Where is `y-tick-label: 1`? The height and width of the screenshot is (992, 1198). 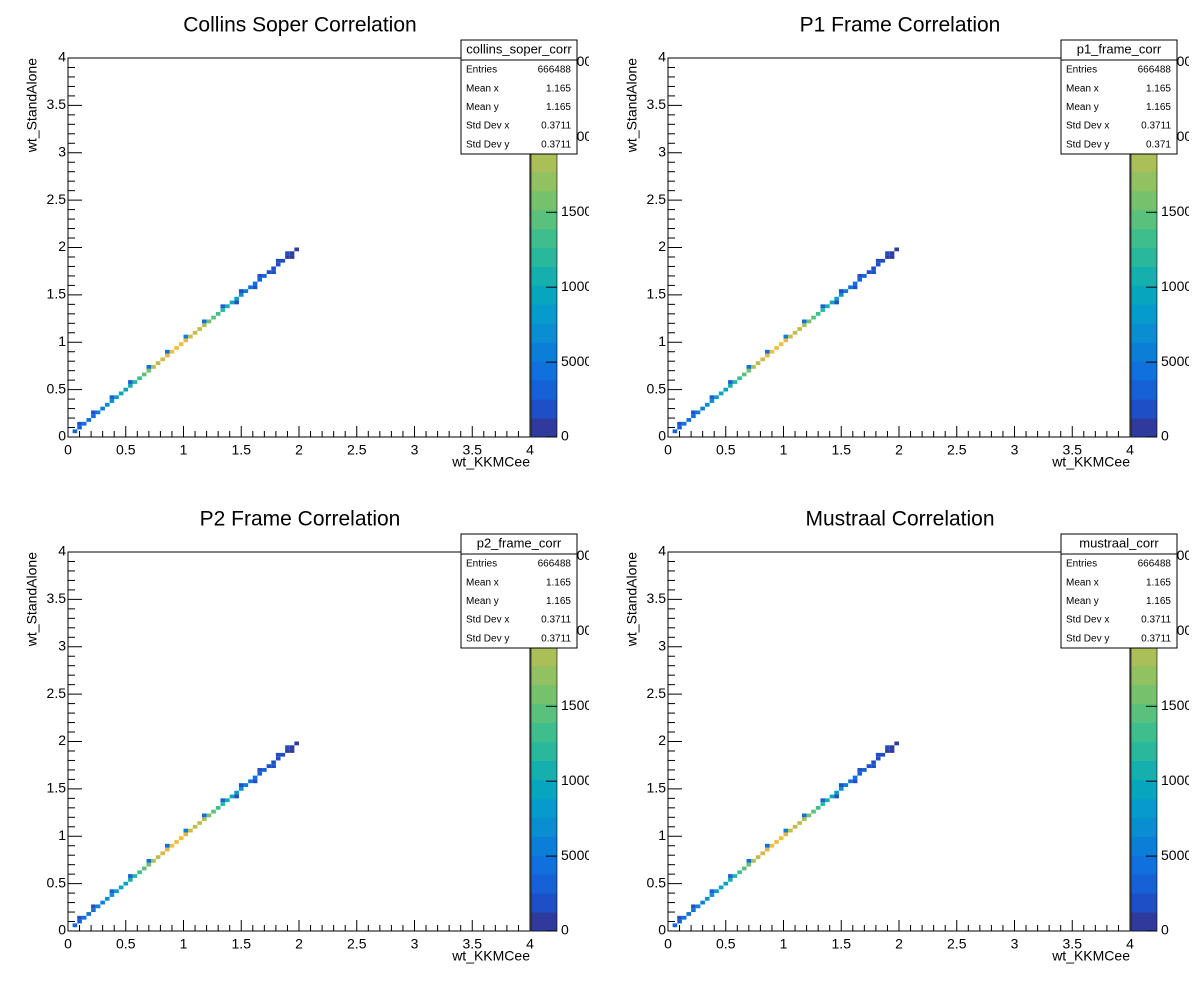 y-tick-label: 1 is located at coordinates (62, 341).